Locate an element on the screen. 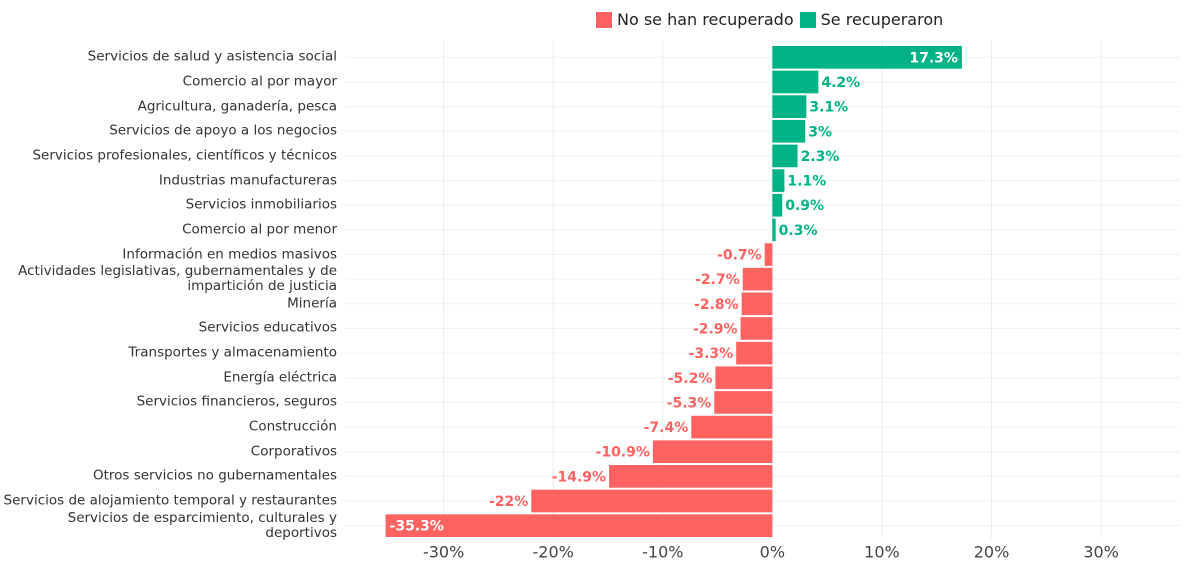  x-tick-label: 0% is located at coordinates (772, 552).